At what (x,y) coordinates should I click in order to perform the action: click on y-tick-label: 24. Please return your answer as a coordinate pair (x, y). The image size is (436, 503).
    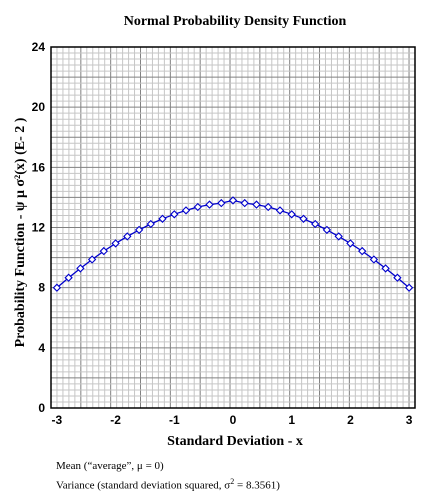
    Looking at the image, I should click on (39, 47).